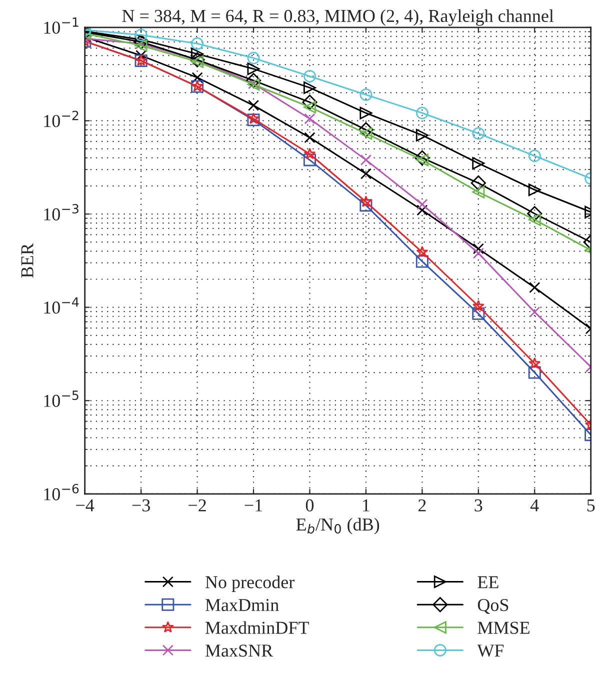 The height and width of the screenshot is (686, 606). Describe the element at coordinates (338, 17) in the screenshot. I see `chart-title: N = 384, M = 64, R = 0.83, MIMO (2, 4), Rayleigh channel` at that location.